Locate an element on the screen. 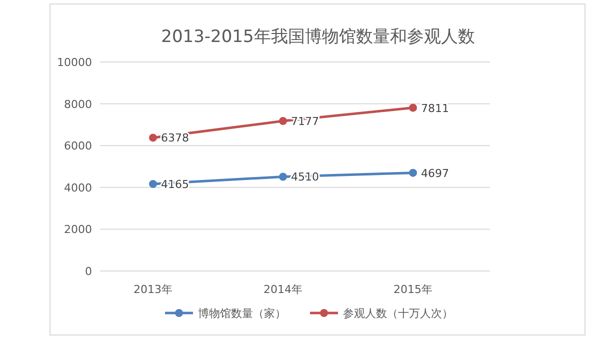 The width and height of the screenshot is (600, 349). y-tick-label: 0 is located at coordinates (88, 271).